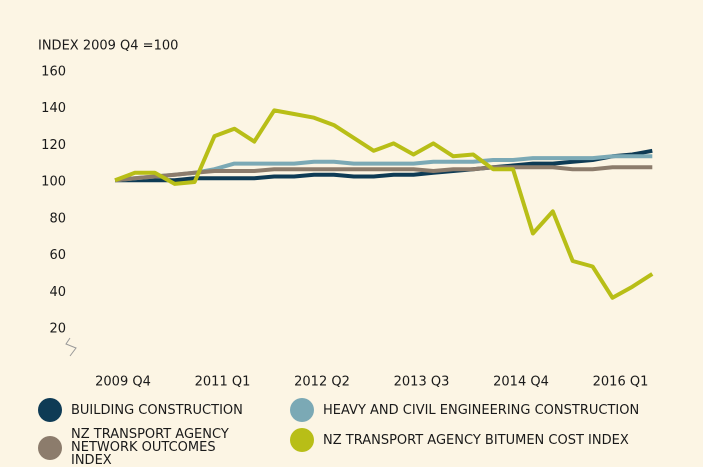 The height and width of the screenshot is (467, 703). I want to click on legend-label: BUILDING CONSTRUCTION, so click(157, 410).